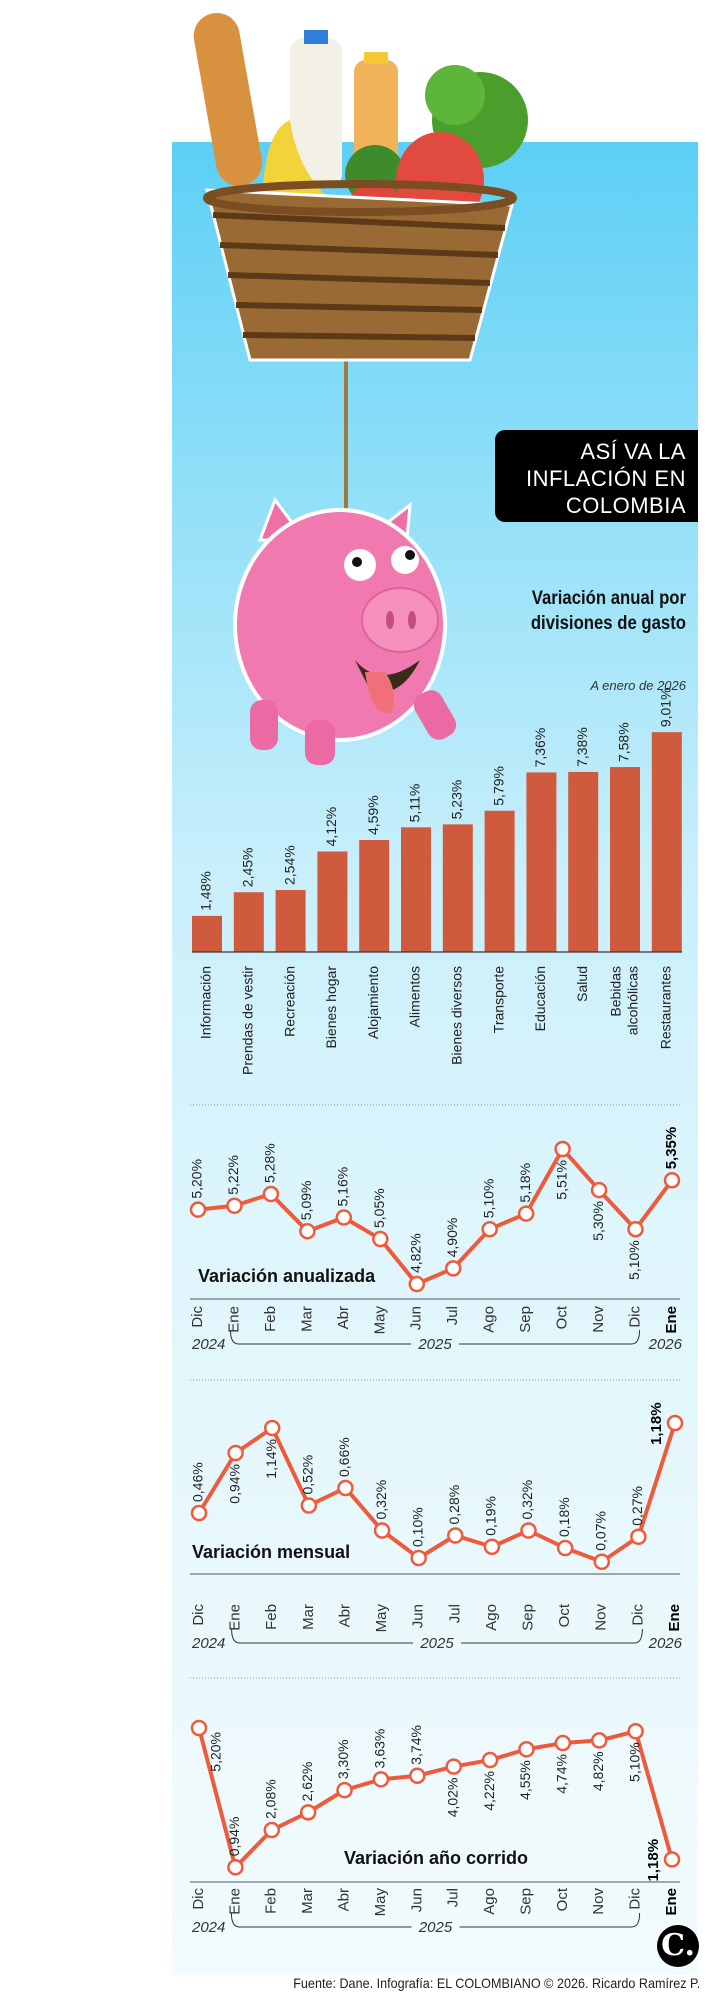 The image size is (706, 2000). I want to click on bar-category-label: Alimentos, so click(415, 996).